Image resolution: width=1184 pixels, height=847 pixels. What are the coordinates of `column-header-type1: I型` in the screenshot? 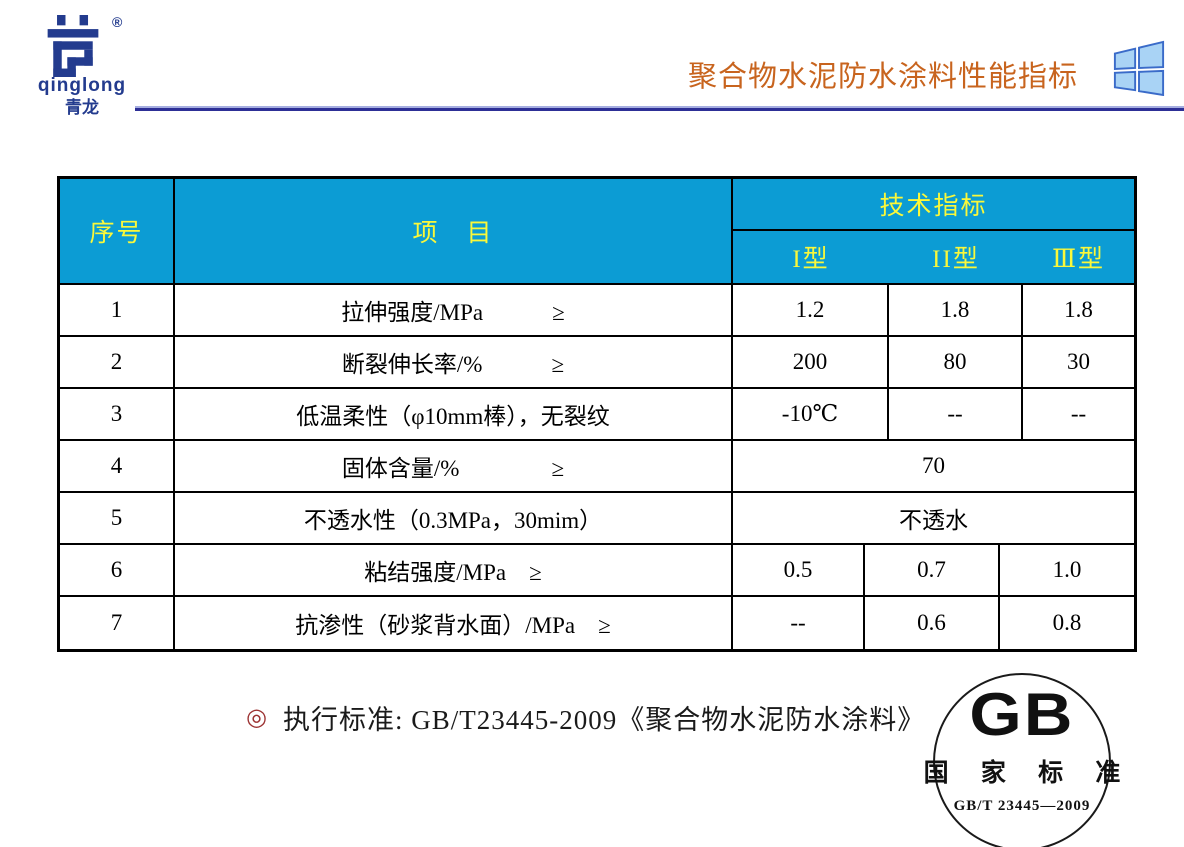 It's located at (811, 259).